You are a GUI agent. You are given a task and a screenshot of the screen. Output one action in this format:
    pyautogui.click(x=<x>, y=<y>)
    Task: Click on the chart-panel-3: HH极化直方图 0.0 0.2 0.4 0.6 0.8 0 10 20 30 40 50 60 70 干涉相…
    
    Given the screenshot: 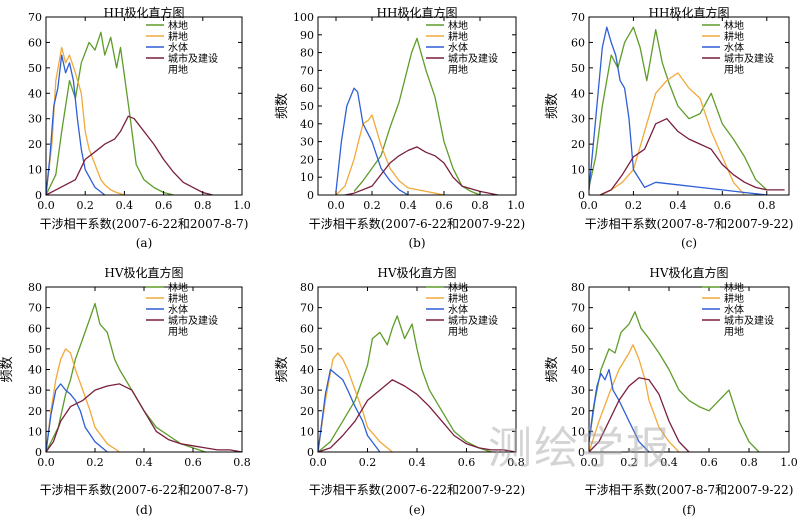 What is the action you would take?
    pyautogui.click(x=669, y=127)
    